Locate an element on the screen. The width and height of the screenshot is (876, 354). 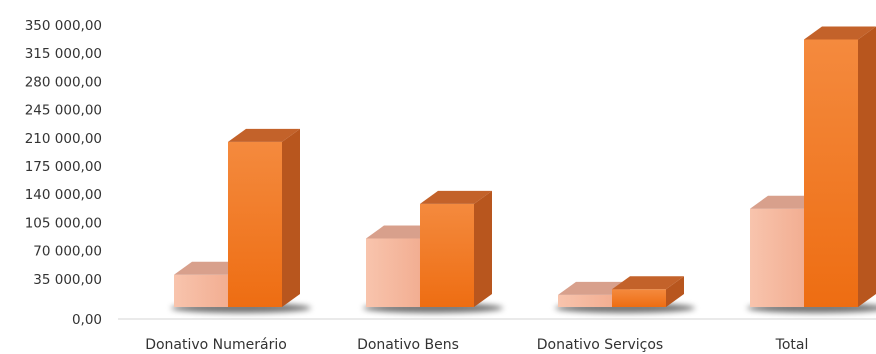
y-tick-label: 70 000,00 is located at coordinates (67, 252).